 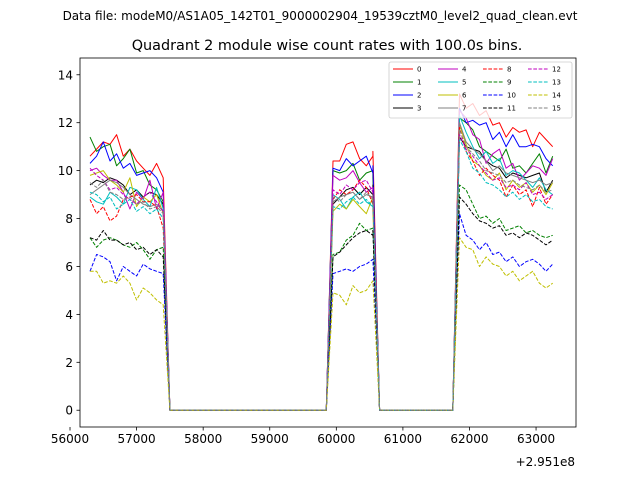 What do you see at coordinates (469, 439) in the screenshot?
I see `x-tick-label: 62000` at bounding box center [469, 439].